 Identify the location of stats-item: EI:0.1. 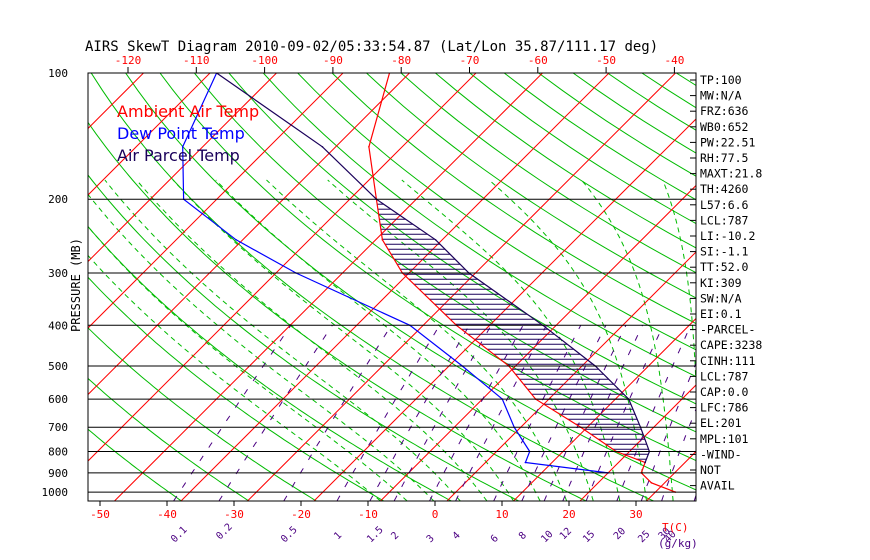
(721, 314).